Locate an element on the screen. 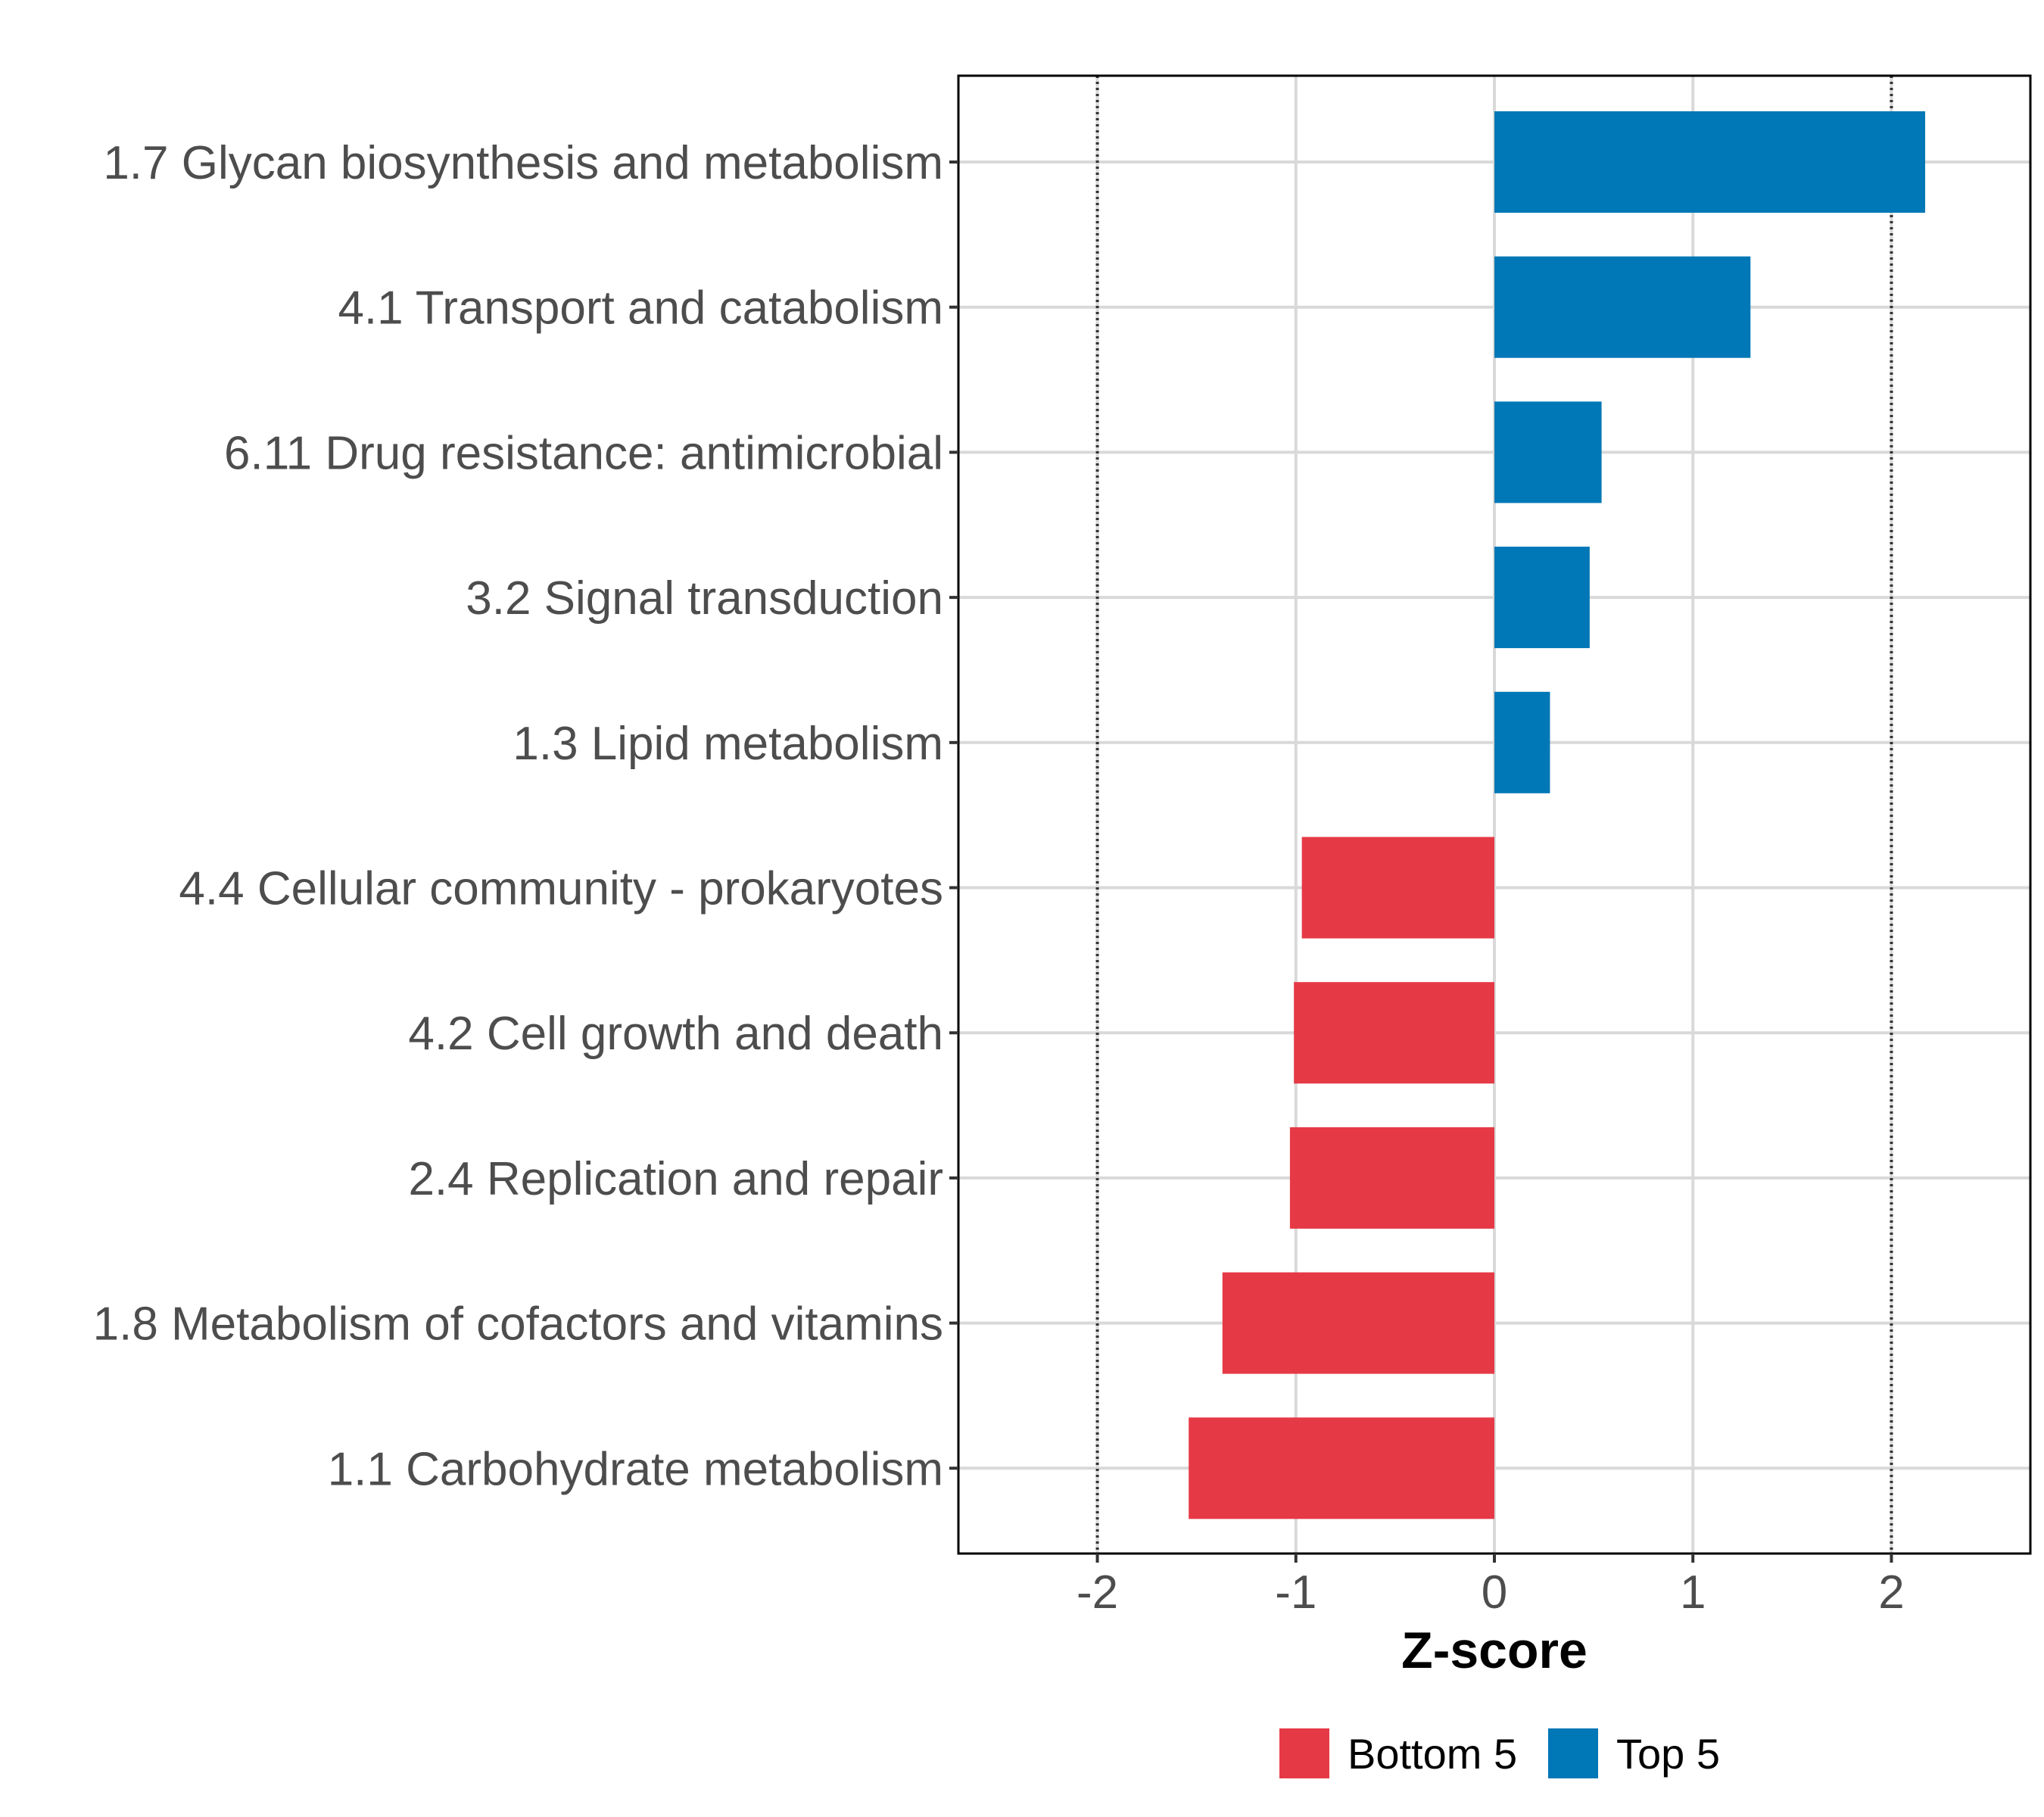  category-label: 1.3 Lipid metabolism is located at coordinates (728, 744).